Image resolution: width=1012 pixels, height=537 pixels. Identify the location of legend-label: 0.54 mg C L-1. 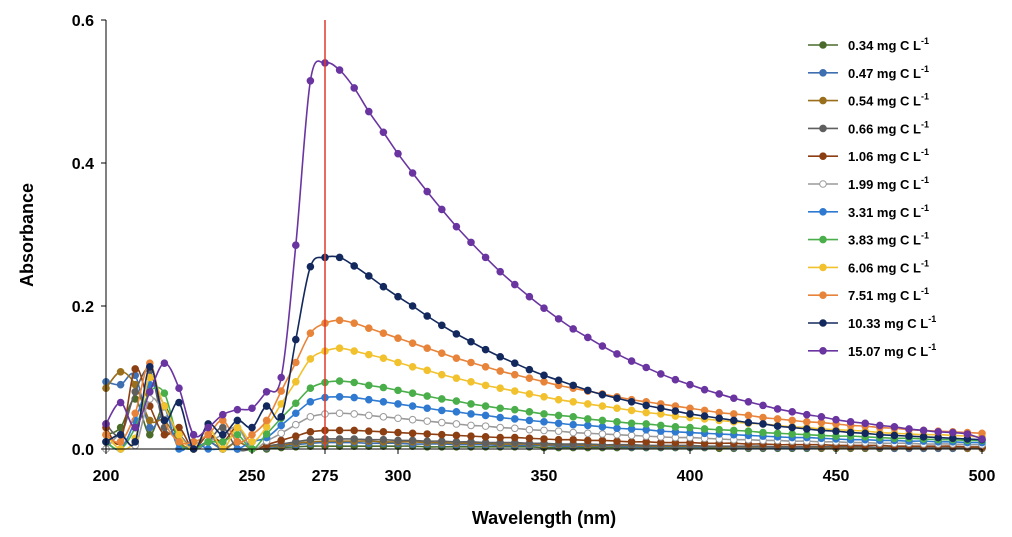
(888, 100).